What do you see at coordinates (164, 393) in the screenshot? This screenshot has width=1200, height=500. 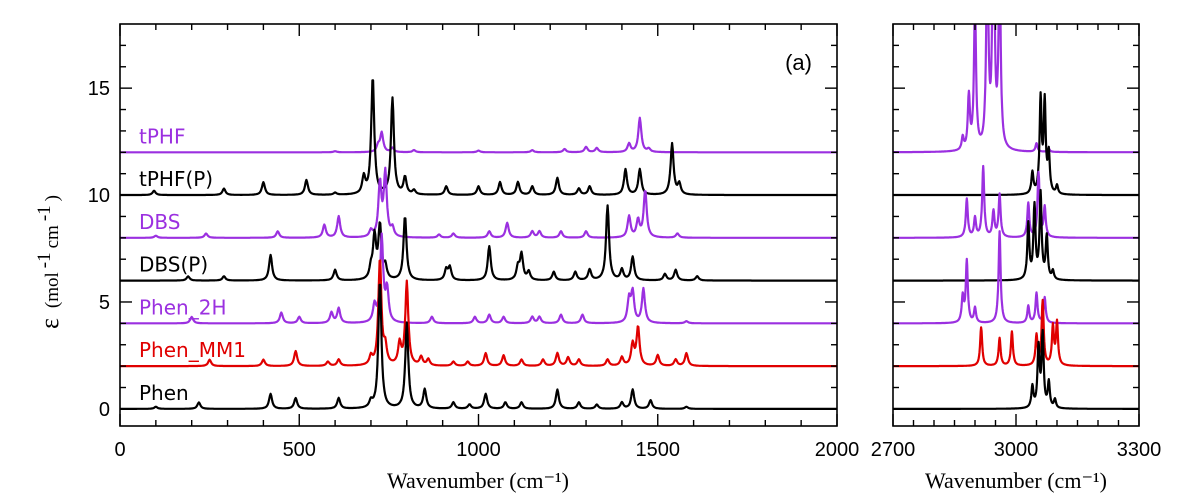 I see `series-label-phen: Phen` at bounding box center [164, 393].